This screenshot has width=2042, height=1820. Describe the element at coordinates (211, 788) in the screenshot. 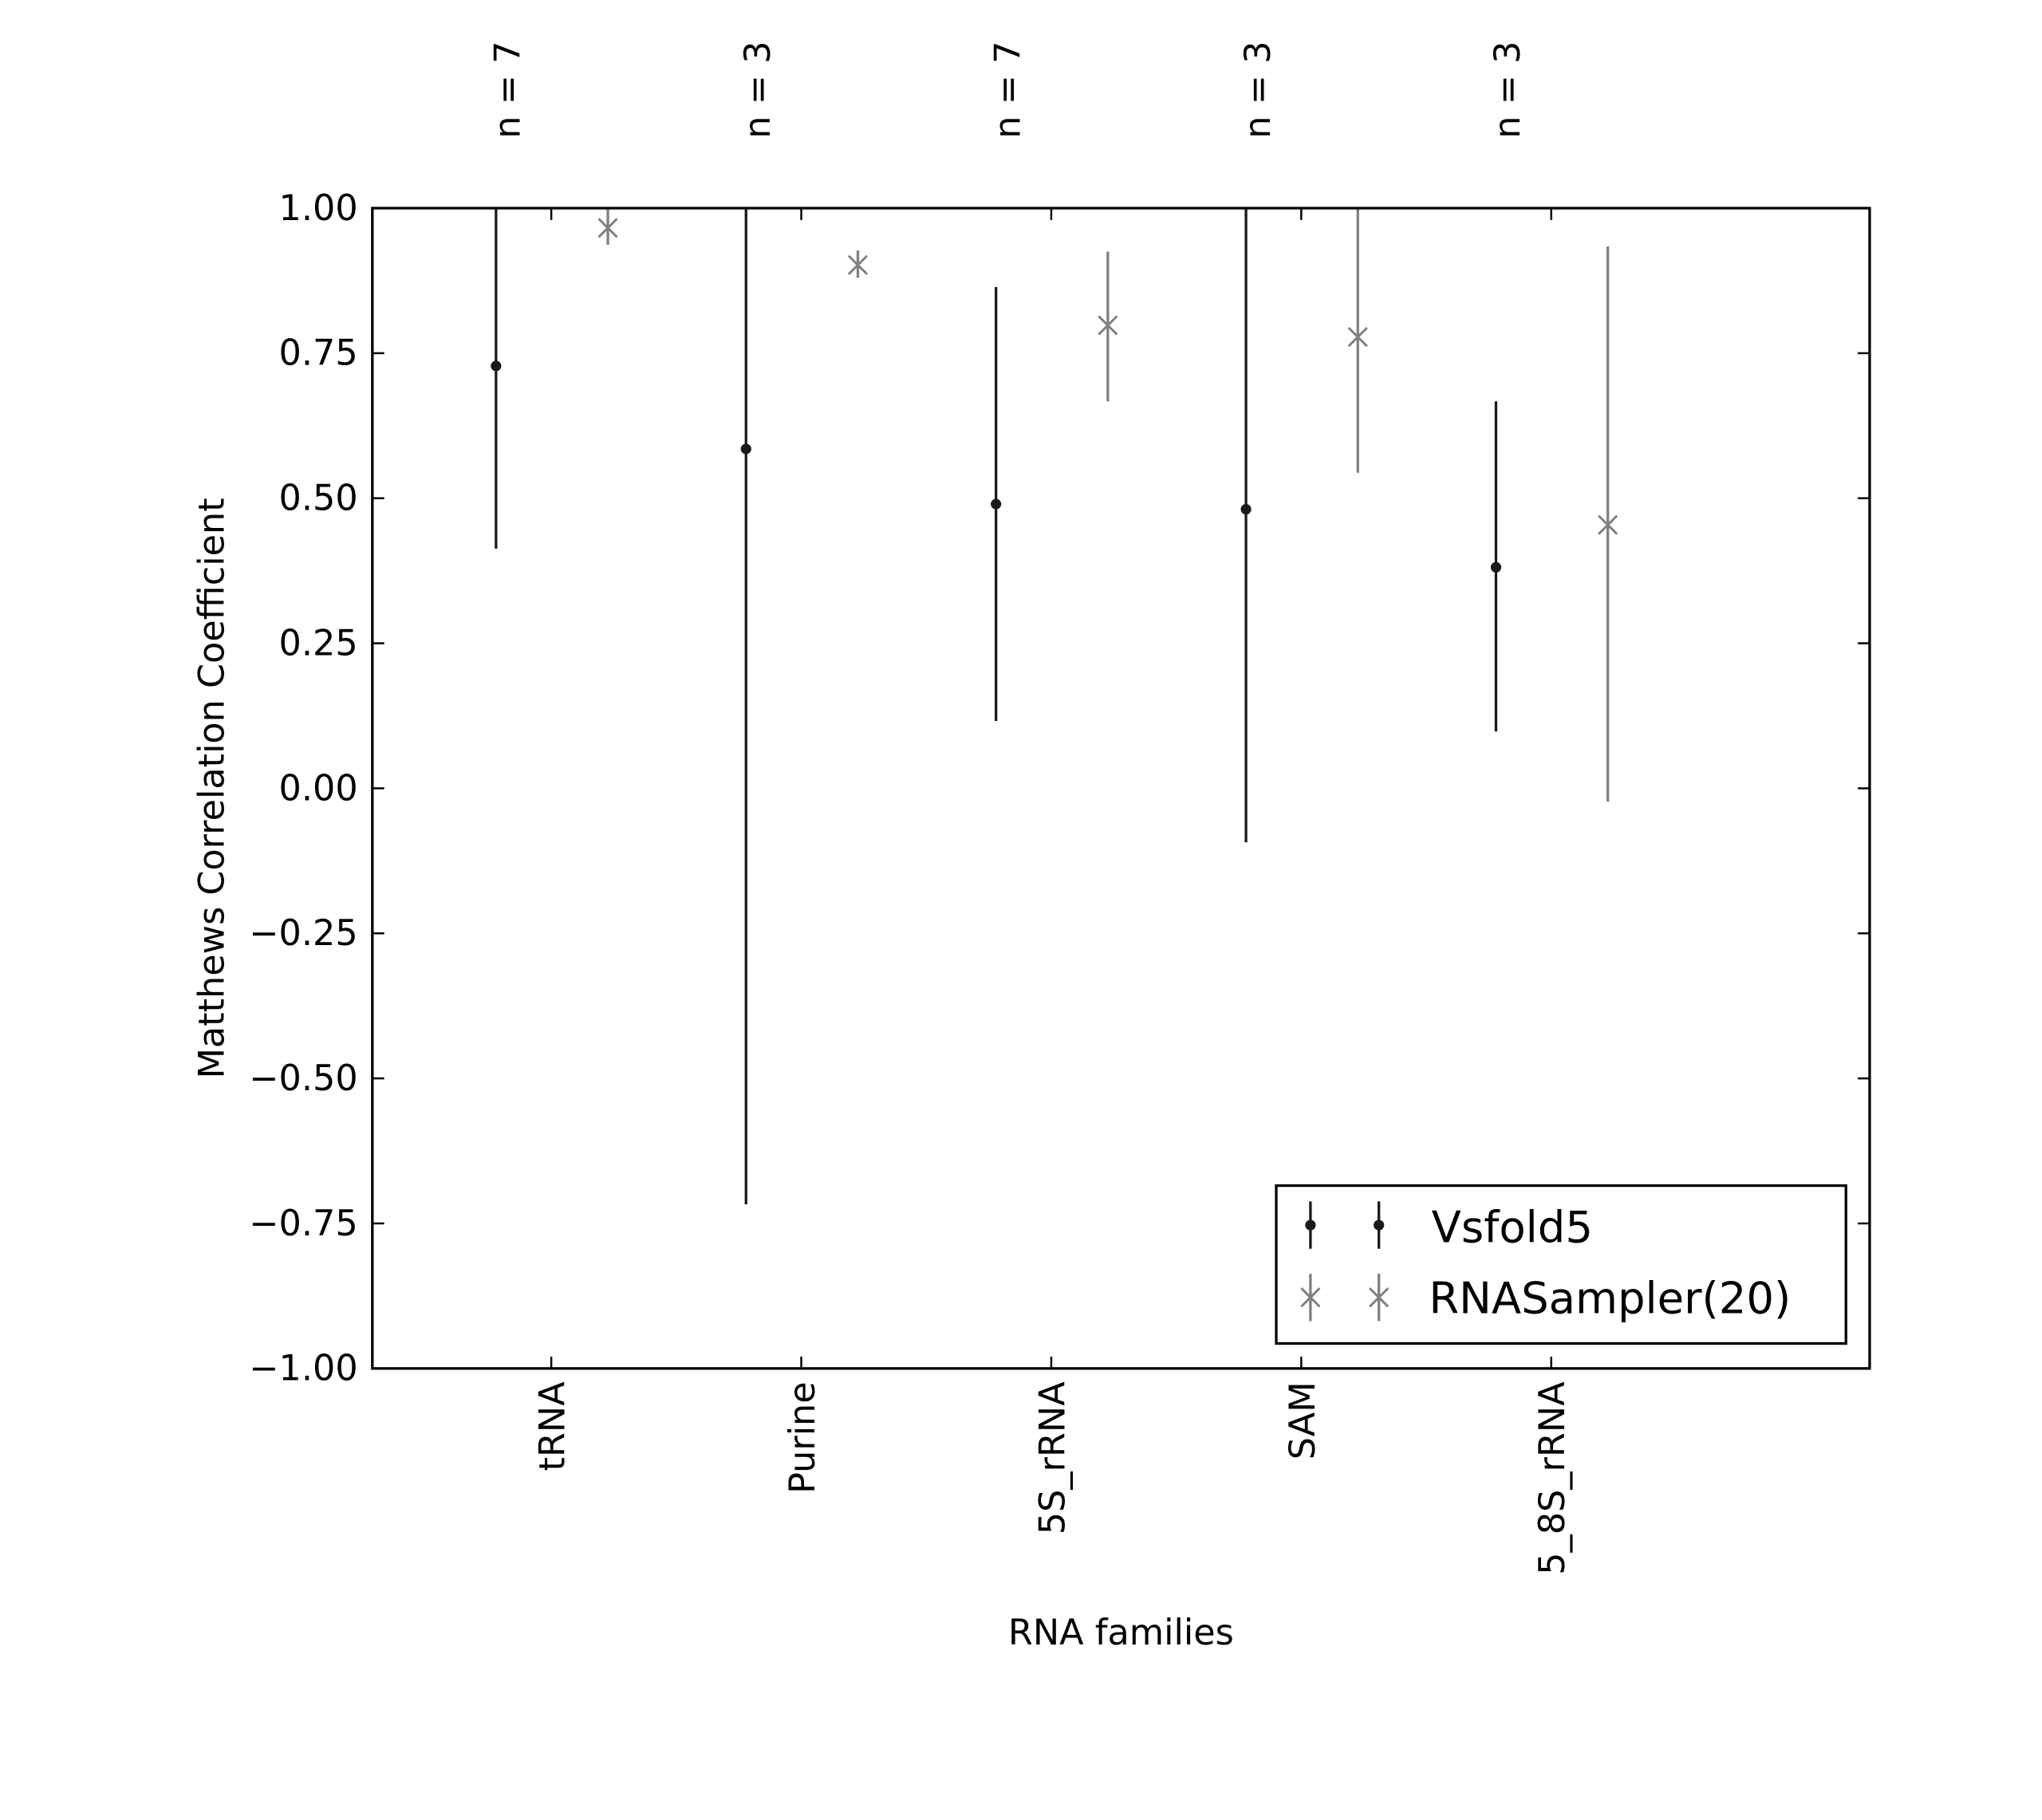

I see `y-axis-label: Matthews Correlation Coefficient` at that location.